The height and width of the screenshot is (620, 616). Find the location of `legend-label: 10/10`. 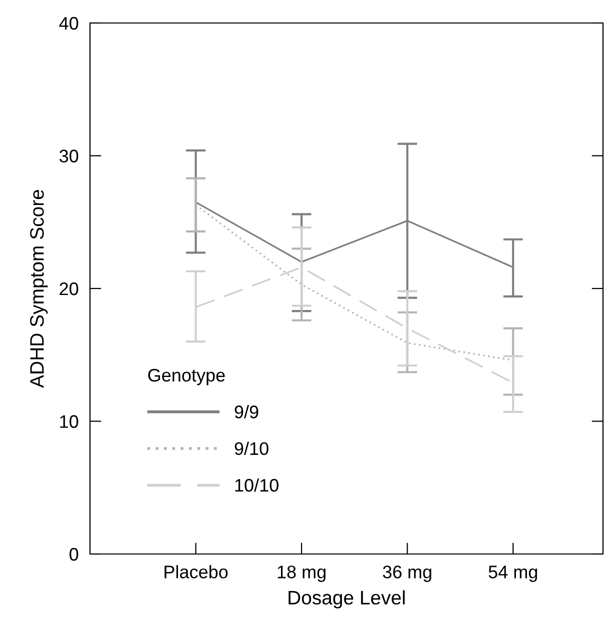

legend-label: 10/10 is located at coordinates (256, 485).